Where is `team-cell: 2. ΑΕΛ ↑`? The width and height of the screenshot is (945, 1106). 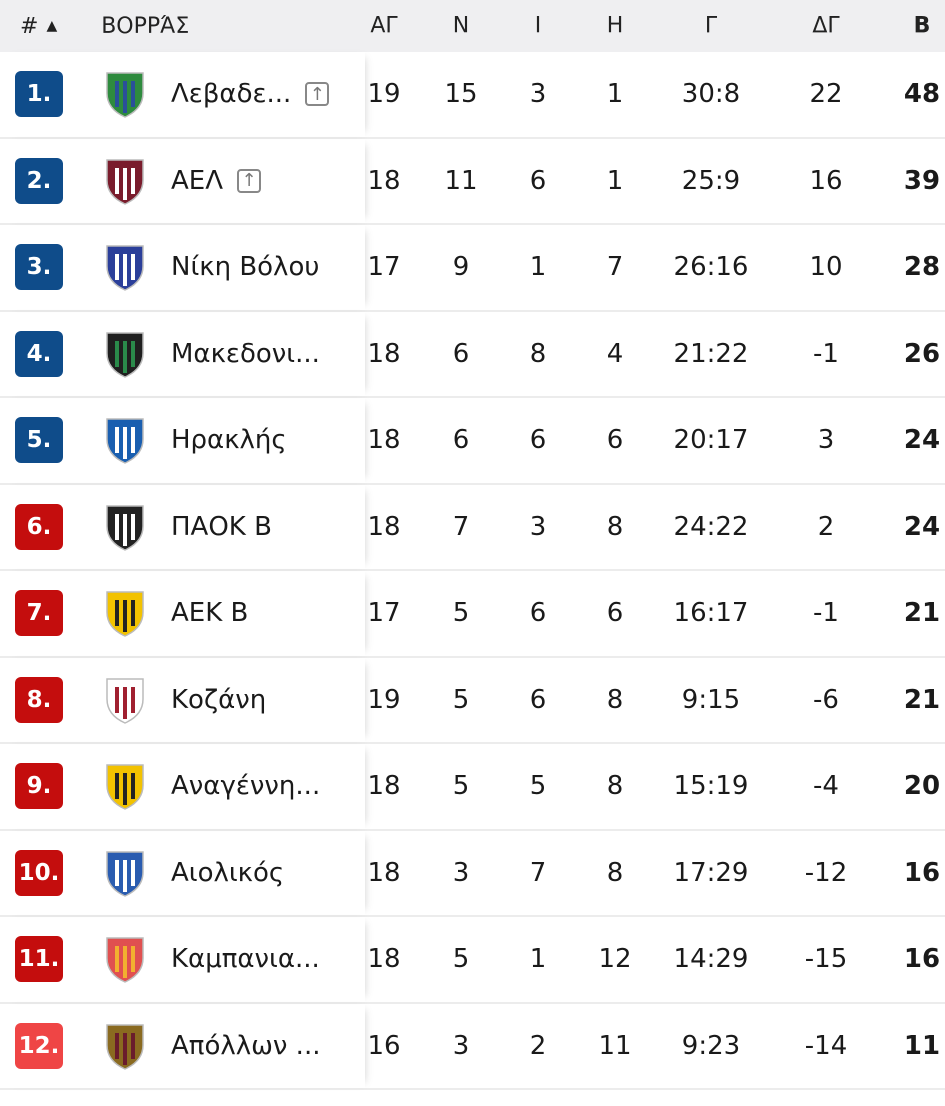
team-cell: 2. ΑΕΛ ↑ is located at coordinates (182, 181).